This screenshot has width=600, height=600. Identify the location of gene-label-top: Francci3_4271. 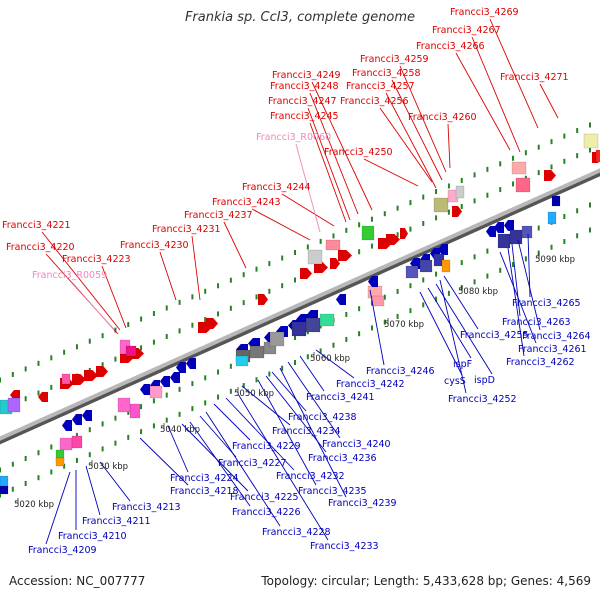
(534, 77).